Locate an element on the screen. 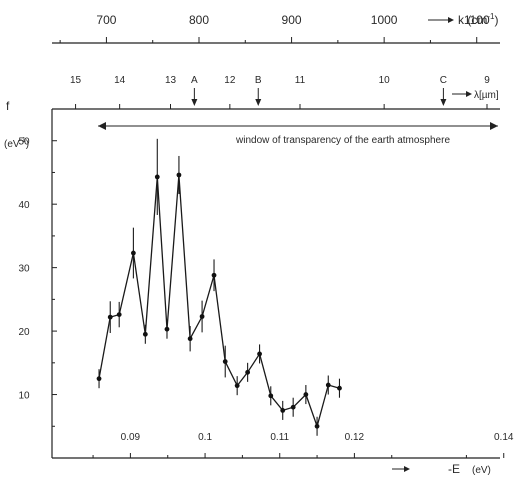 This screenshot has width=516, height=477. k-tick-label: 1000 is located at coordinates (384, 20).